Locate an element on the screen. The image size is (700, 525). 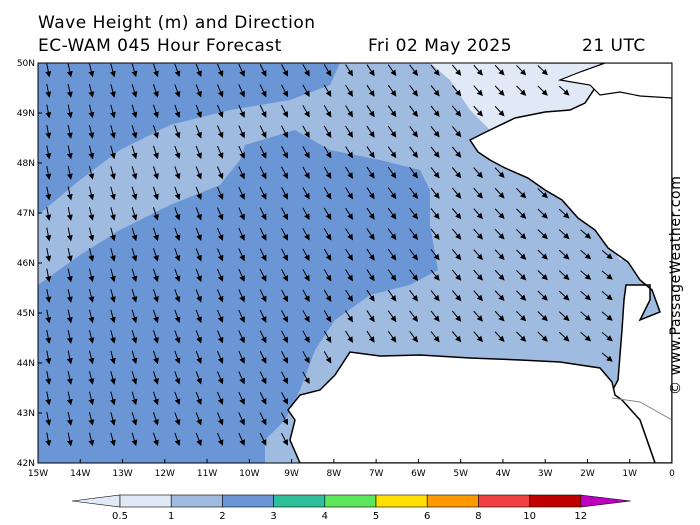
border-line is located at coordinates (641, 409).